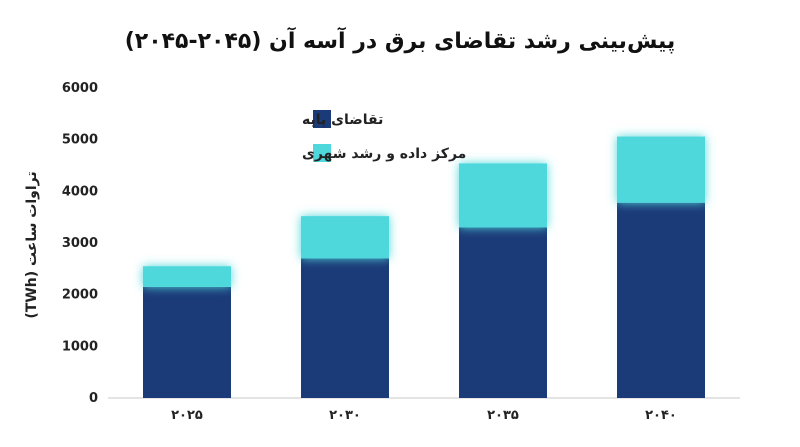 This screenshot has height=447, width=800. Describe the element at coordinates (342, 120) in the screenshot. I see `legend-label-base-demand: تقاضای پایه` at that location.